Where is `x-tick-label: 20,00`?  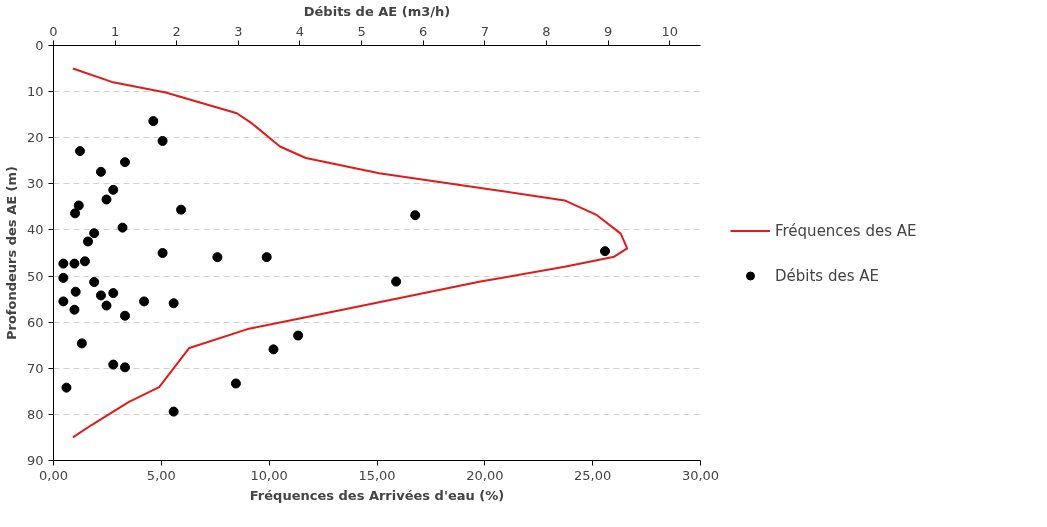 x-tick-label: 20,00 is located at coordinates (485, 475).